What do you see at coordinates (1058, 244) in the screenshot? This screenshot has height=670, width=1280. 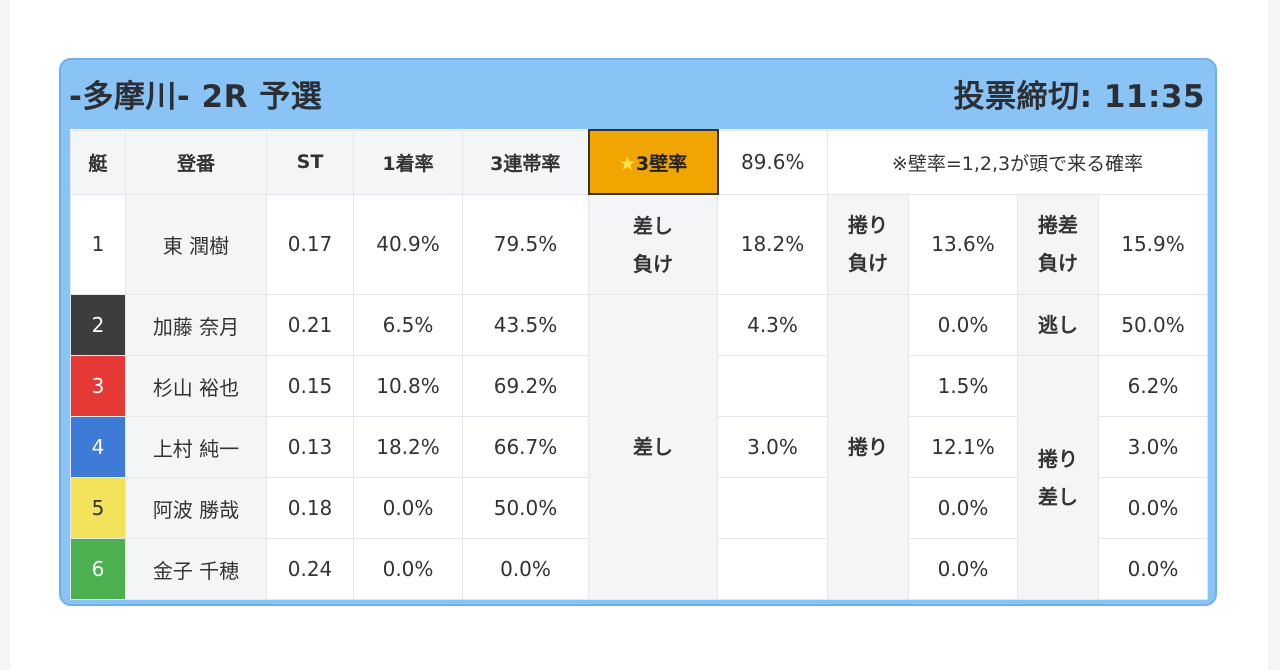 I see `label-makurizashi-make: 捲差 負け` at bounding box center [1058, 244].